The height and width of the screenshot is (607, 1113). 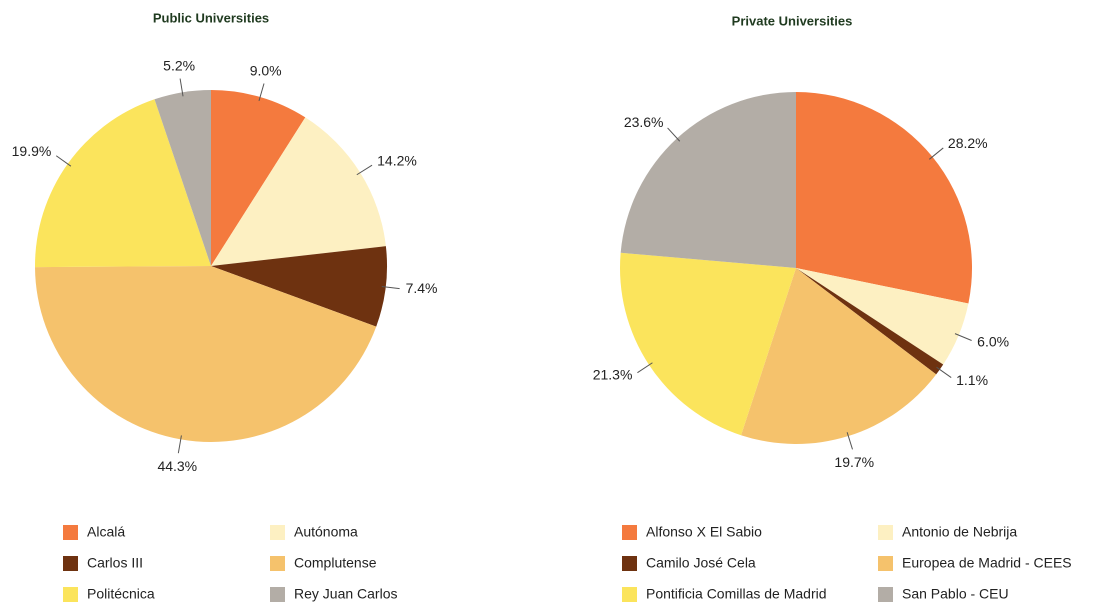 I want to click on legend-label: San Pablo - CEU, so click(x=955, y=594).